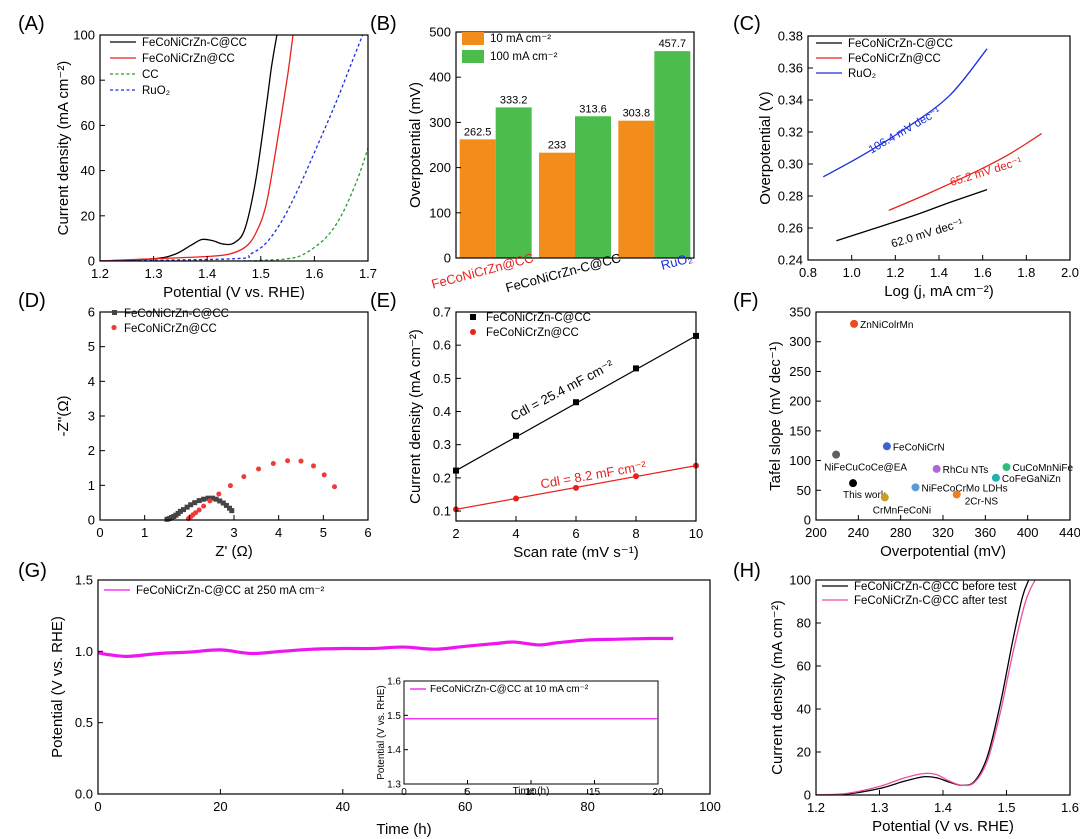 The height and width of the screenshot is (839, 1080). Describe the element at coordinates (415, 145) in the screenshot. I see `y-axis-label: Overpotential (mV)` at that location.